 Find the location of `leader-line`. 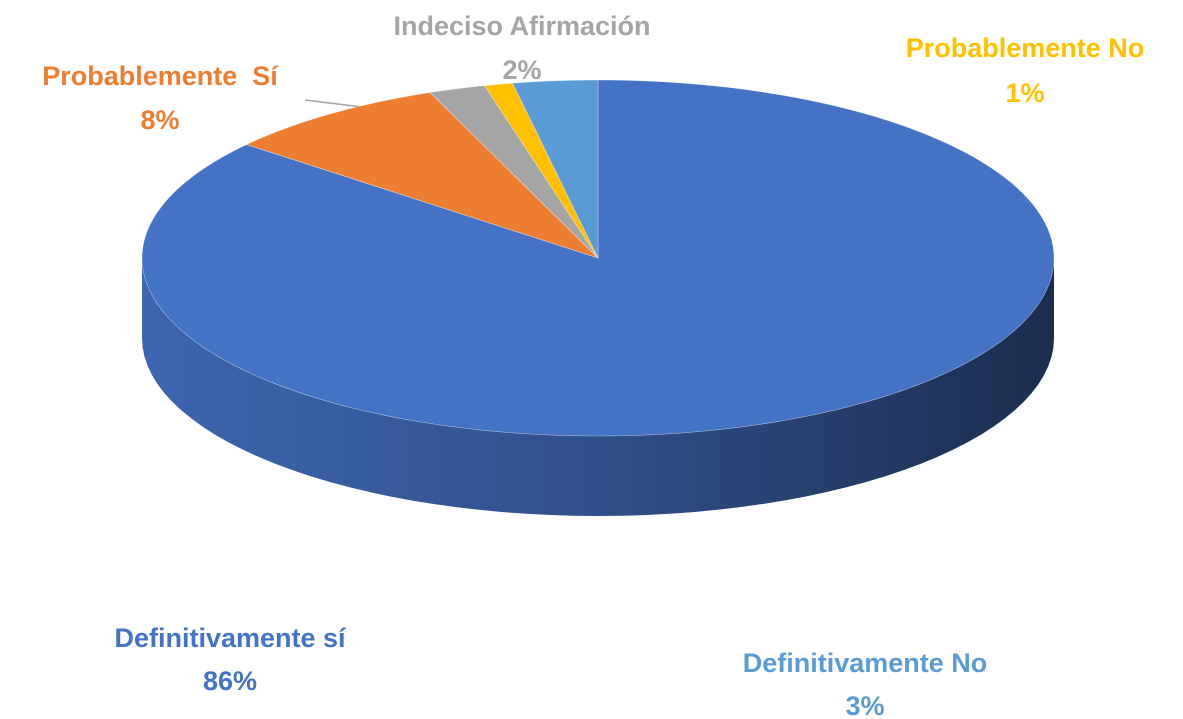

leader-line is located at coordinates (333, 103).